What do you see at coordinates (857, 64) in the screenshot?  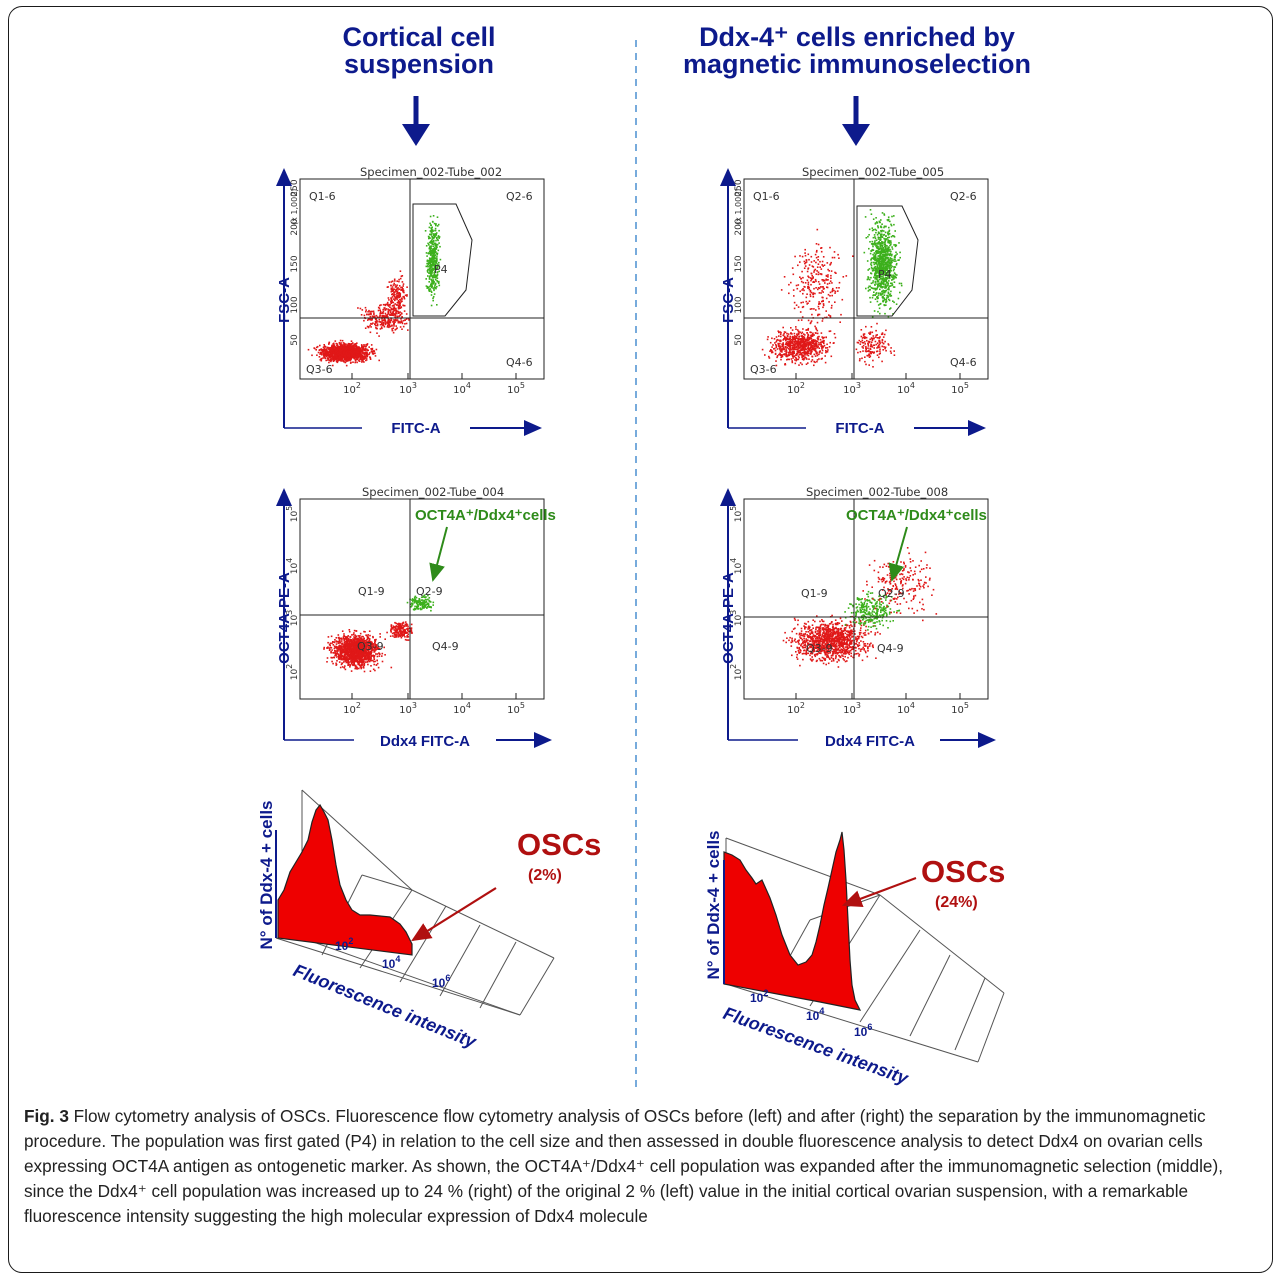 I see `right-header-line2: magnetic immunoselection` at bounding box center [857, 64].